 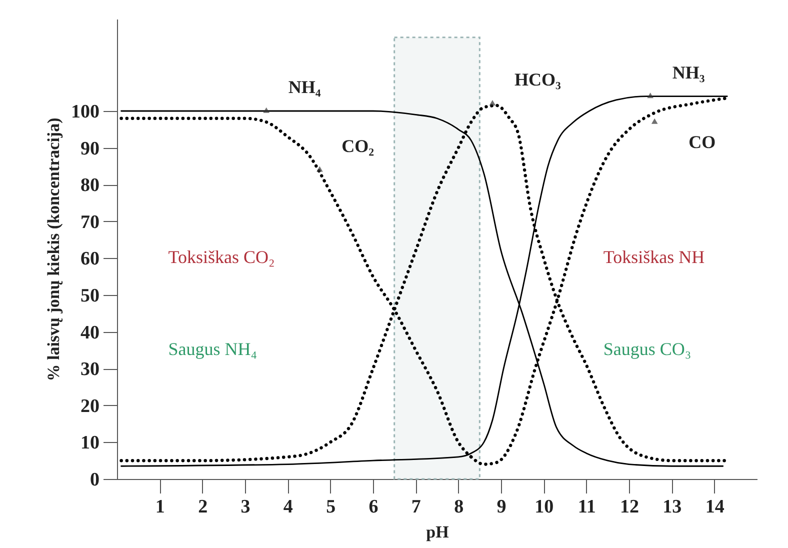 I want to click on y-tick-label: 40, so click(x=90, y=333).